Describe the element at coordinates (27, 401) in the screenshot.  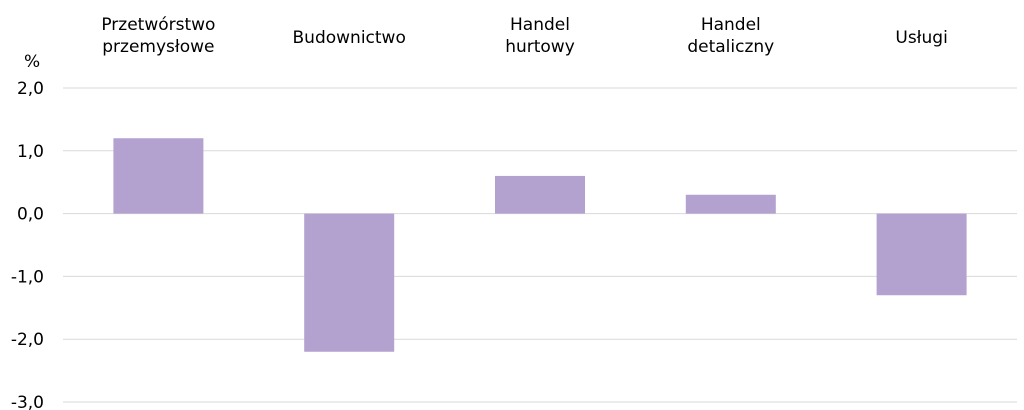
I see `y-tick-label: -3,0` at that location.